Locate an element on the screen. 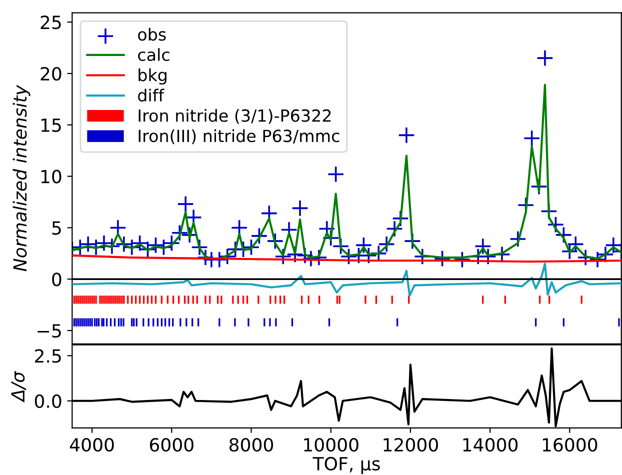  y-tick-label: 10 is located at coordinates (51, 177).